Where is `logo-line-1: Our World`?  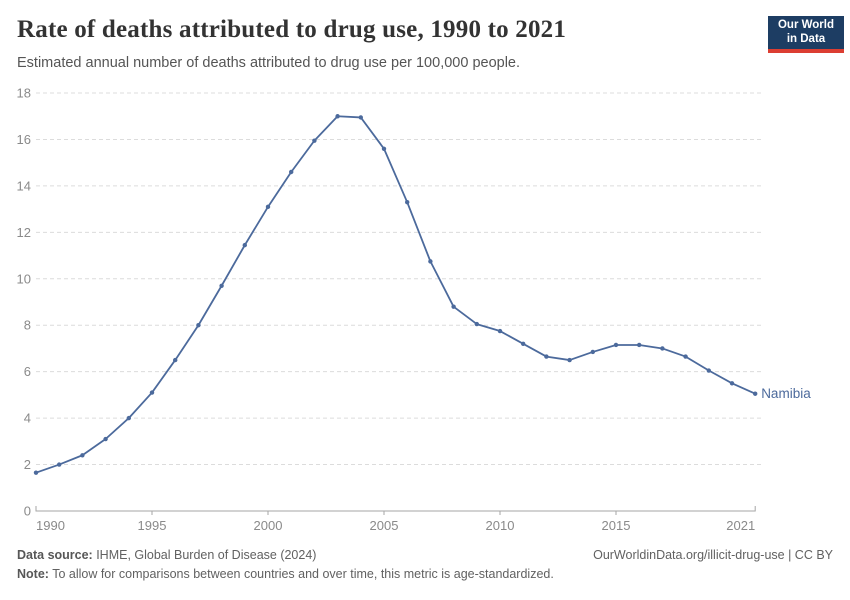
logo-line-1: Our World is located at coordinates (805, 25).